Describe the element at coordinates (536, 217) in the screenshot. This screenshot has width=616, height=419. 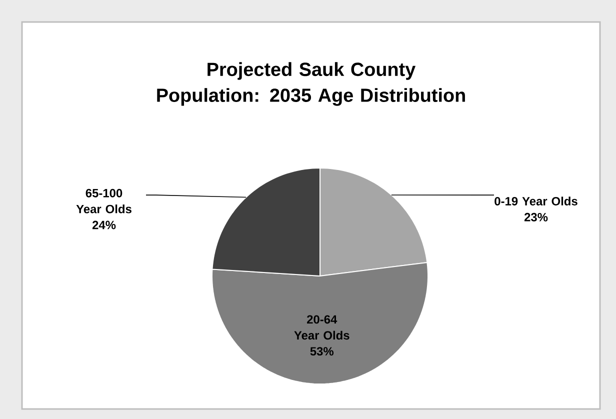
I see `data-label: 23%` at that location.